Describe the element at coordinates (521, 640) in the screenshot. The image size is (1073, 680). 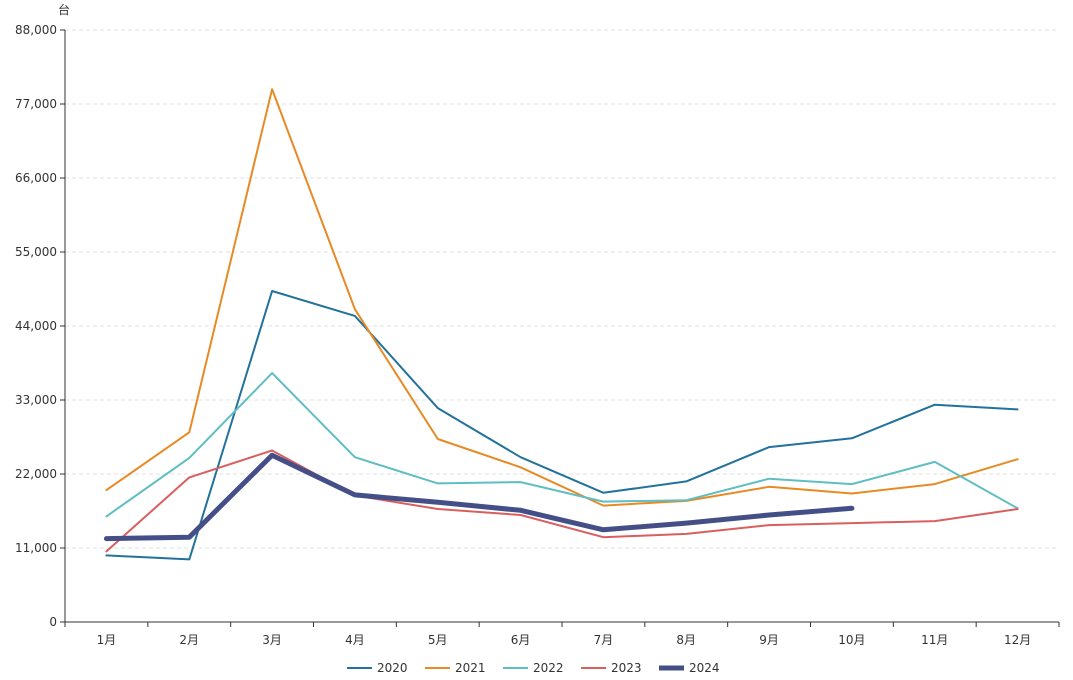
I see `x-tick-label: 6月` at that location.